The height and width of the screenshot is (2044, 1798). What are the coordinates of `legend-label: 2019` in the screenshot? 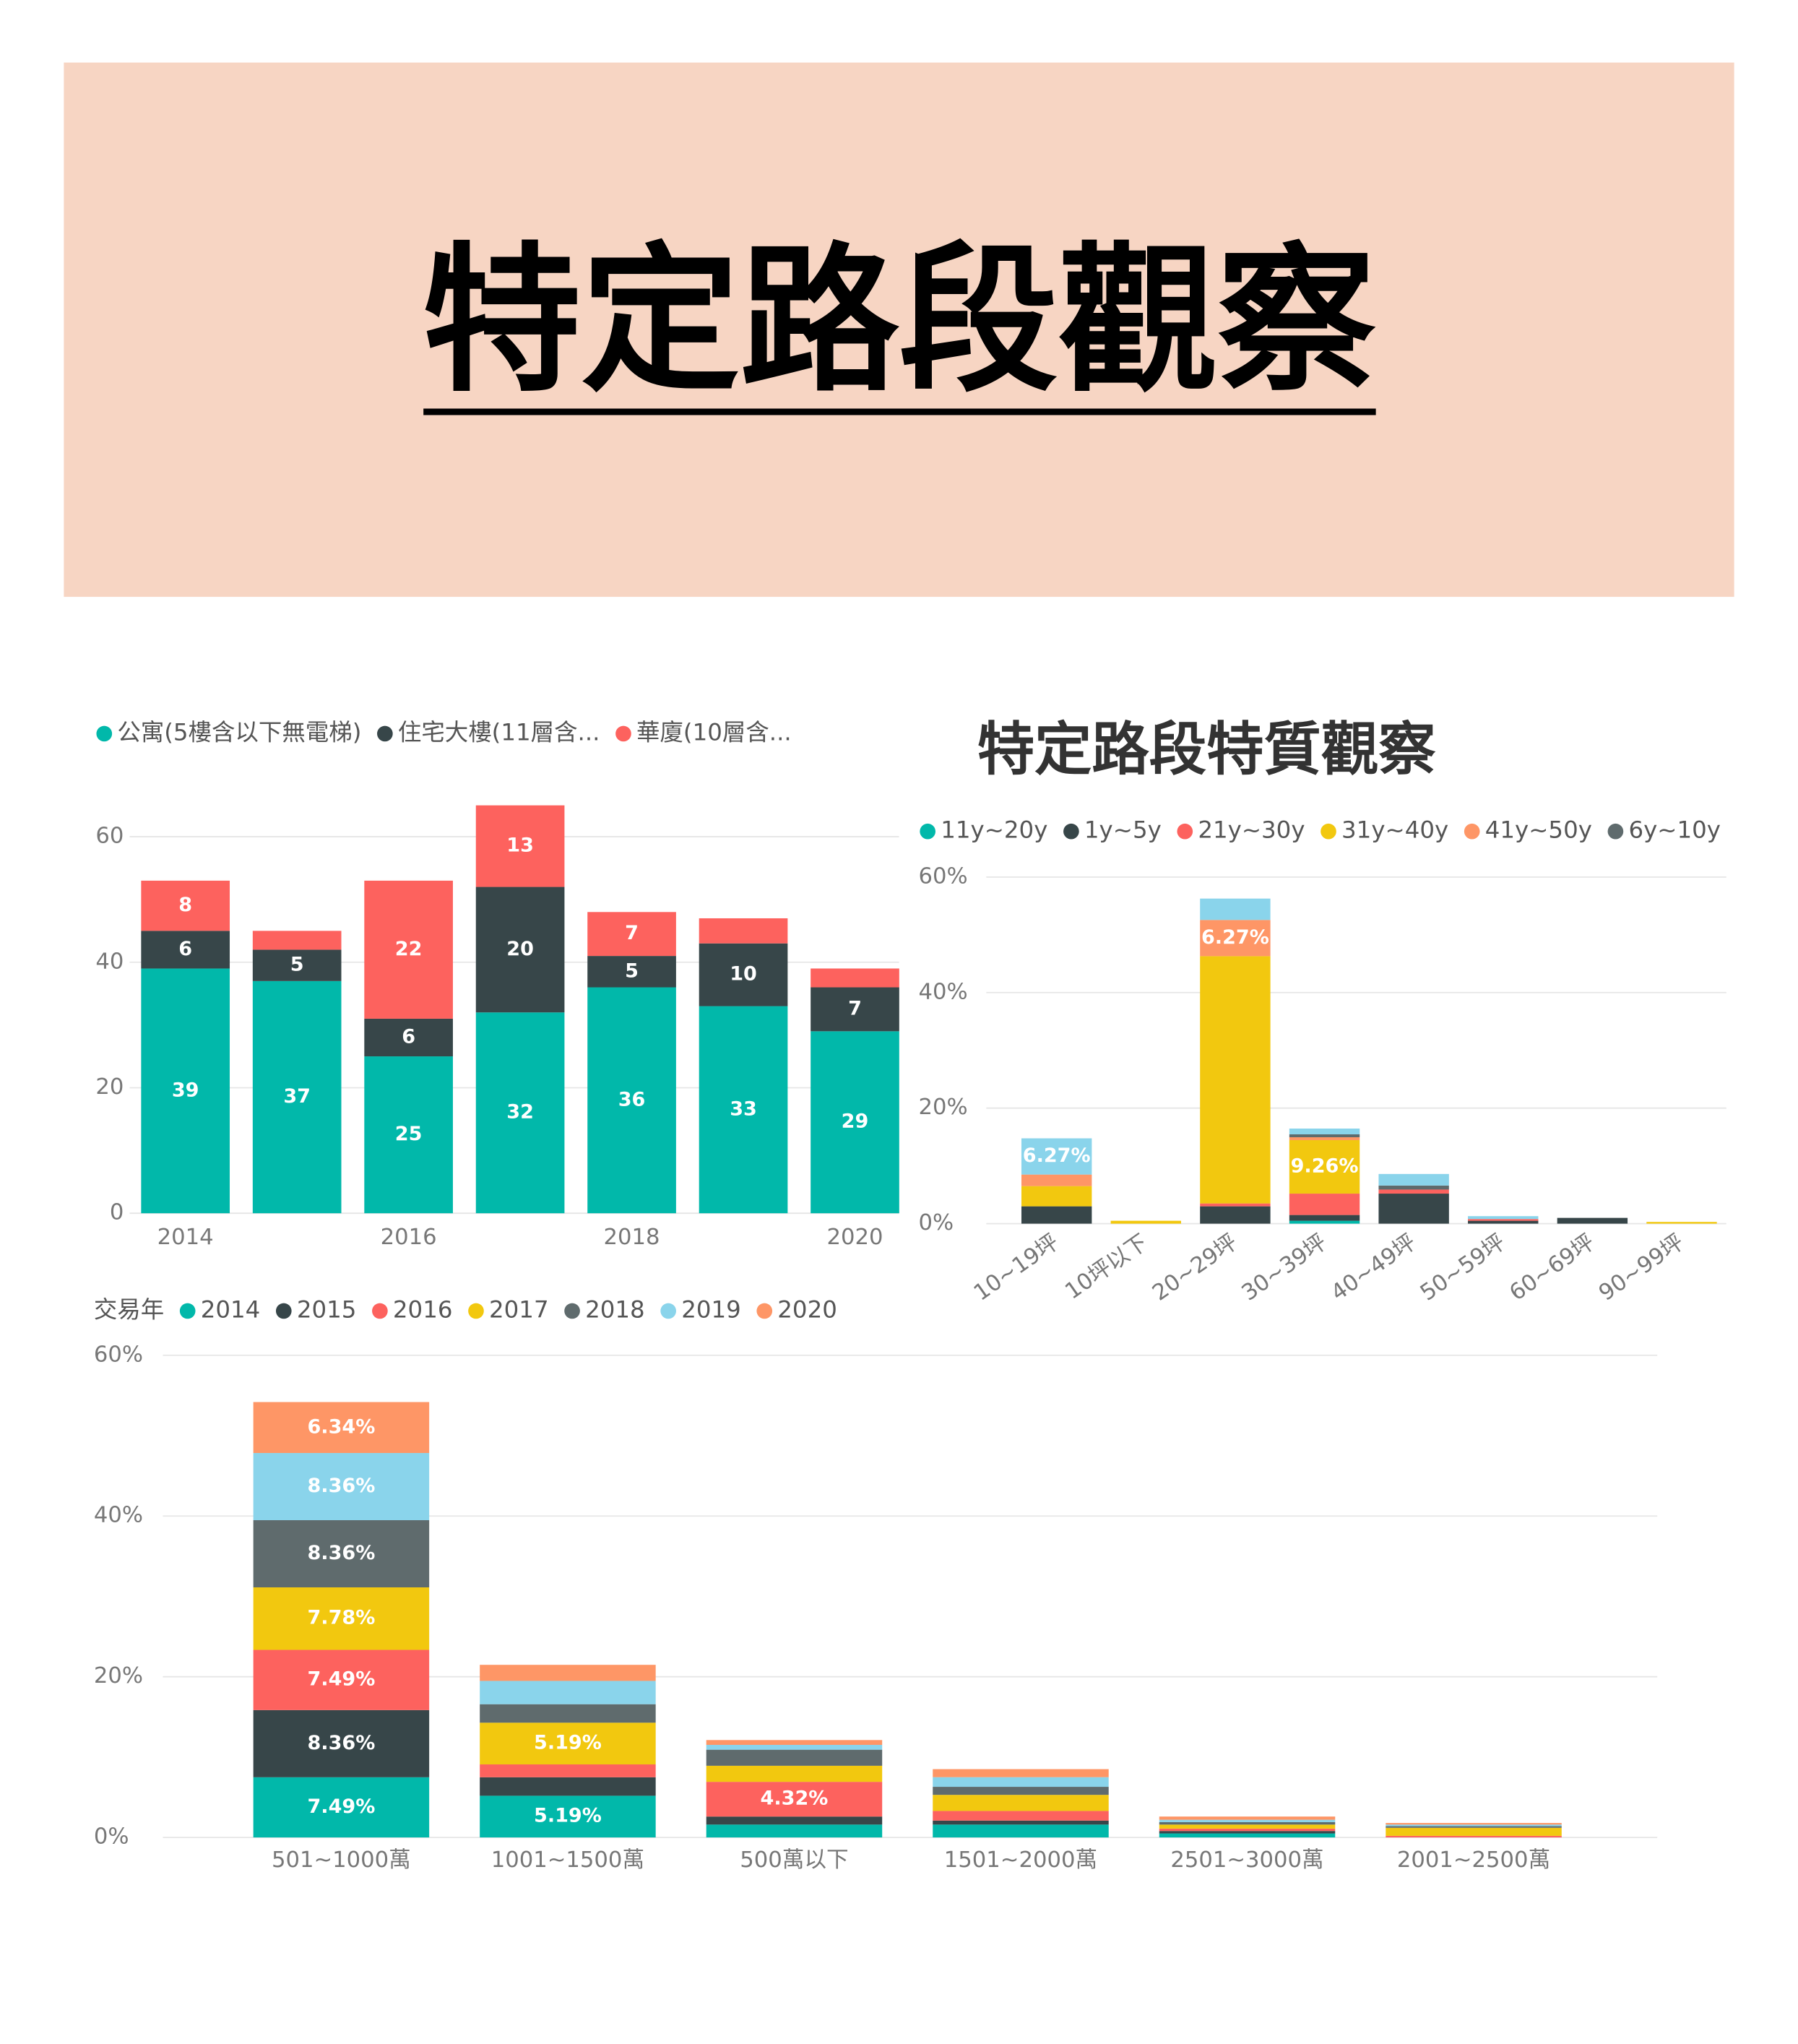 It's located at (711, 1309).